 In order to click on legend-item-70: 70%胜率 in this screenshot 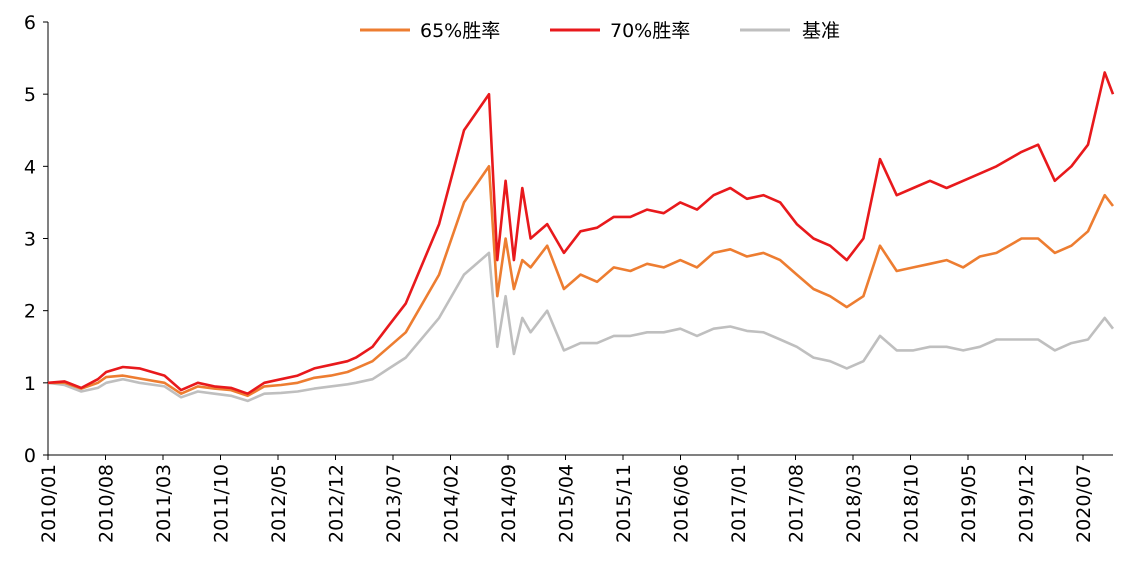, I will do `click(620, 31)`.